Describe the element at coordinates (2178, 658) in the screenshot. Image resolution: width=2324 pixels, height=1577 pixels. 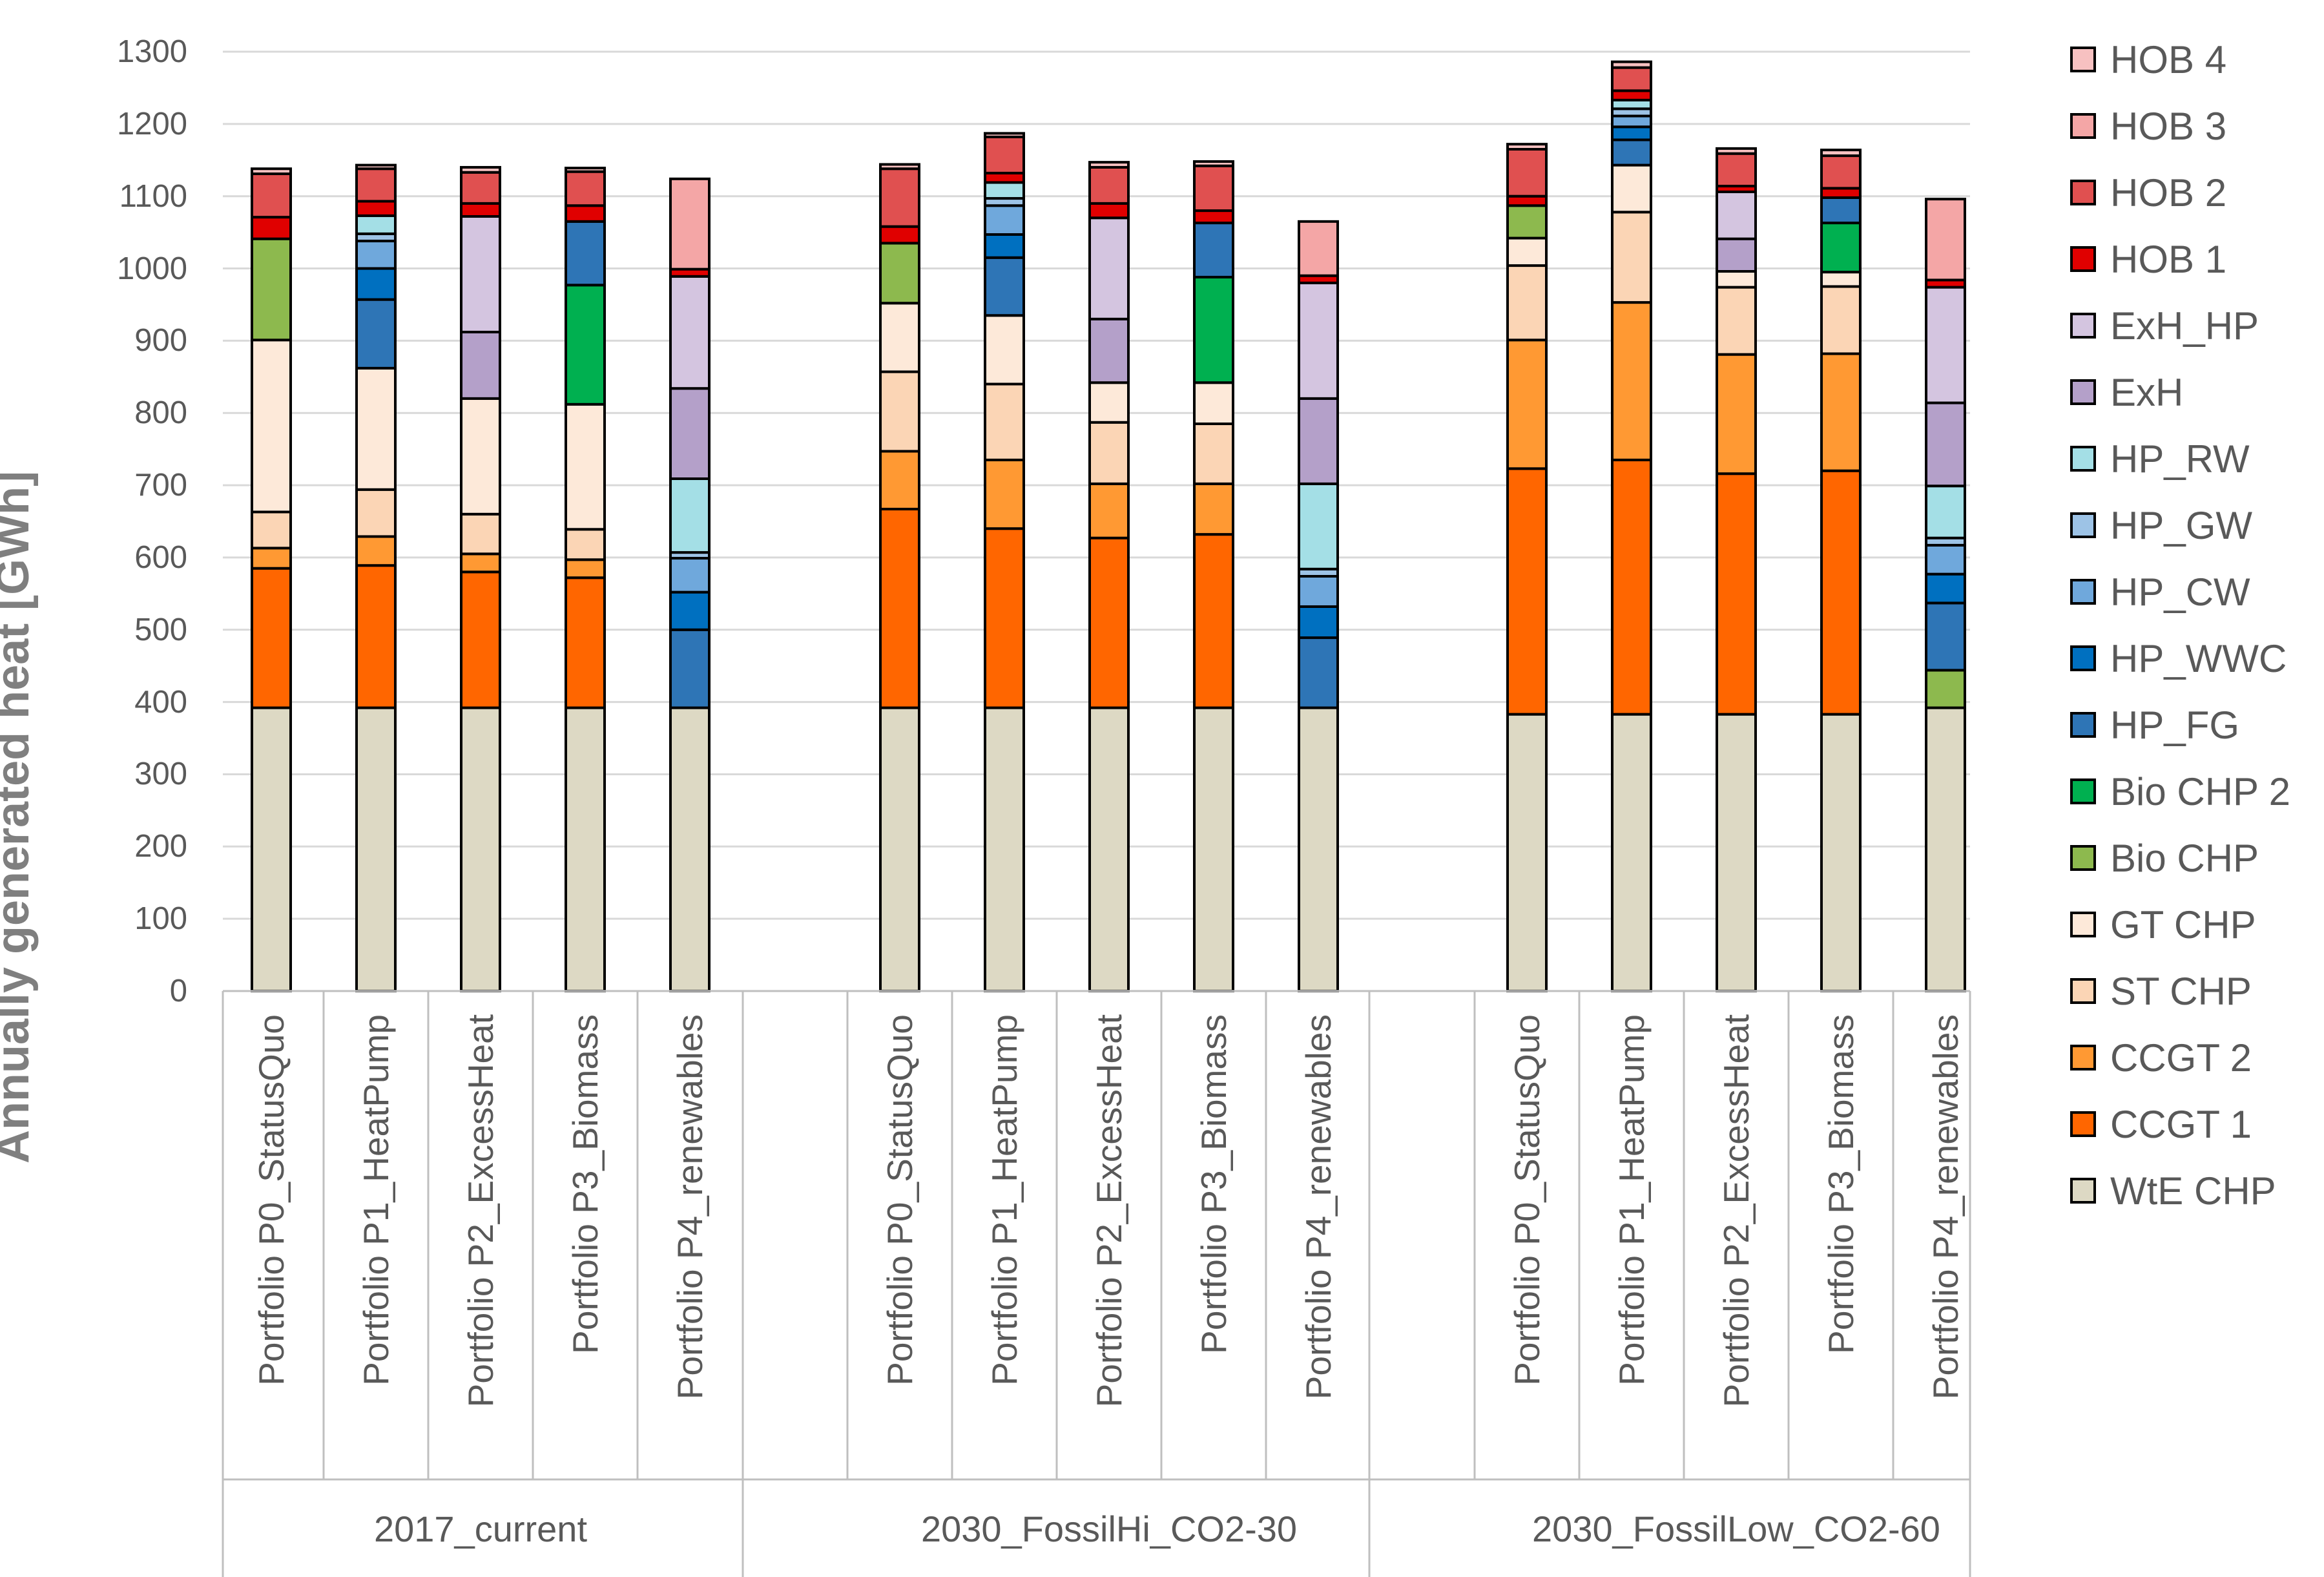
I see `legend-item: HP_WWC` at that location.